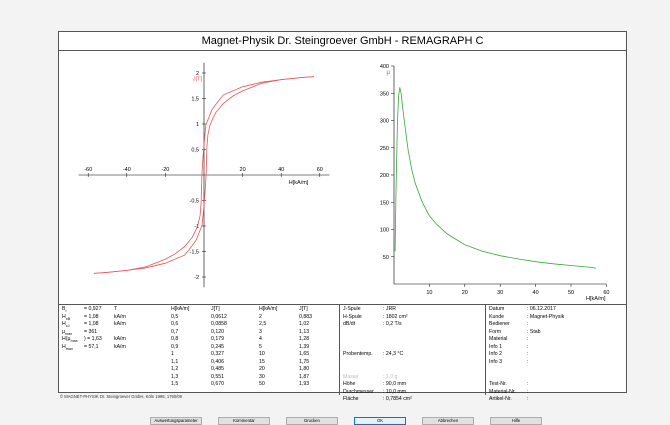 This screenshot has width=670, height=425. Describe the element at coordinates (196, 278) in the screenshot. I see `y-tick-label: -2` at that location.